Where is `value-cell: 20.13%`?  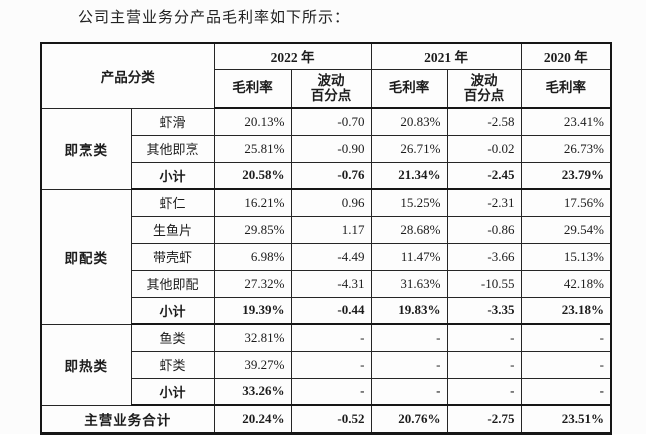 value-cell: 20.13% is located at coordinates (252, 121).